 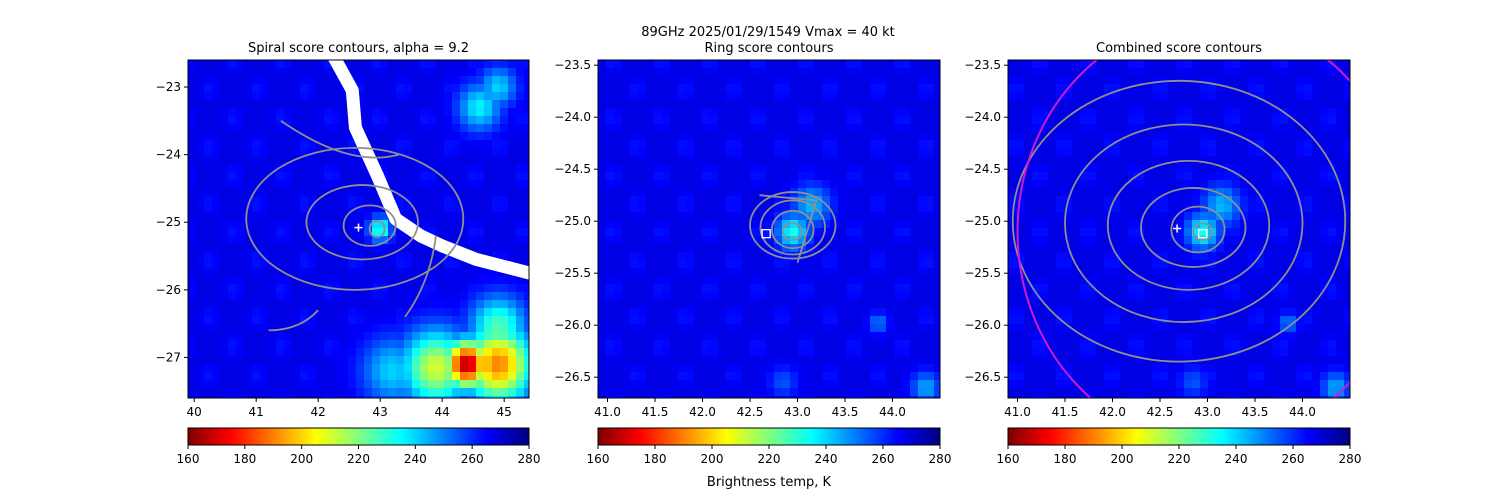 What do you see at coordinates (1179, 48) in the screenshot?
I see `panel-title: Combined score contours` at bounding box center [1179, 48].